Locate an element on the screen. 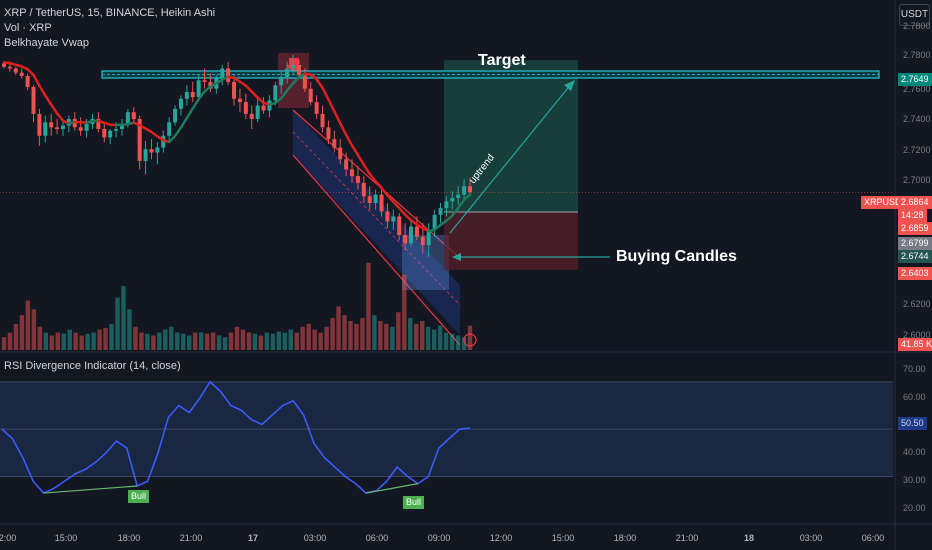 This screenshot has height=550, width=932. price-tick: 2.7800 is located at coordinates (917, 26).